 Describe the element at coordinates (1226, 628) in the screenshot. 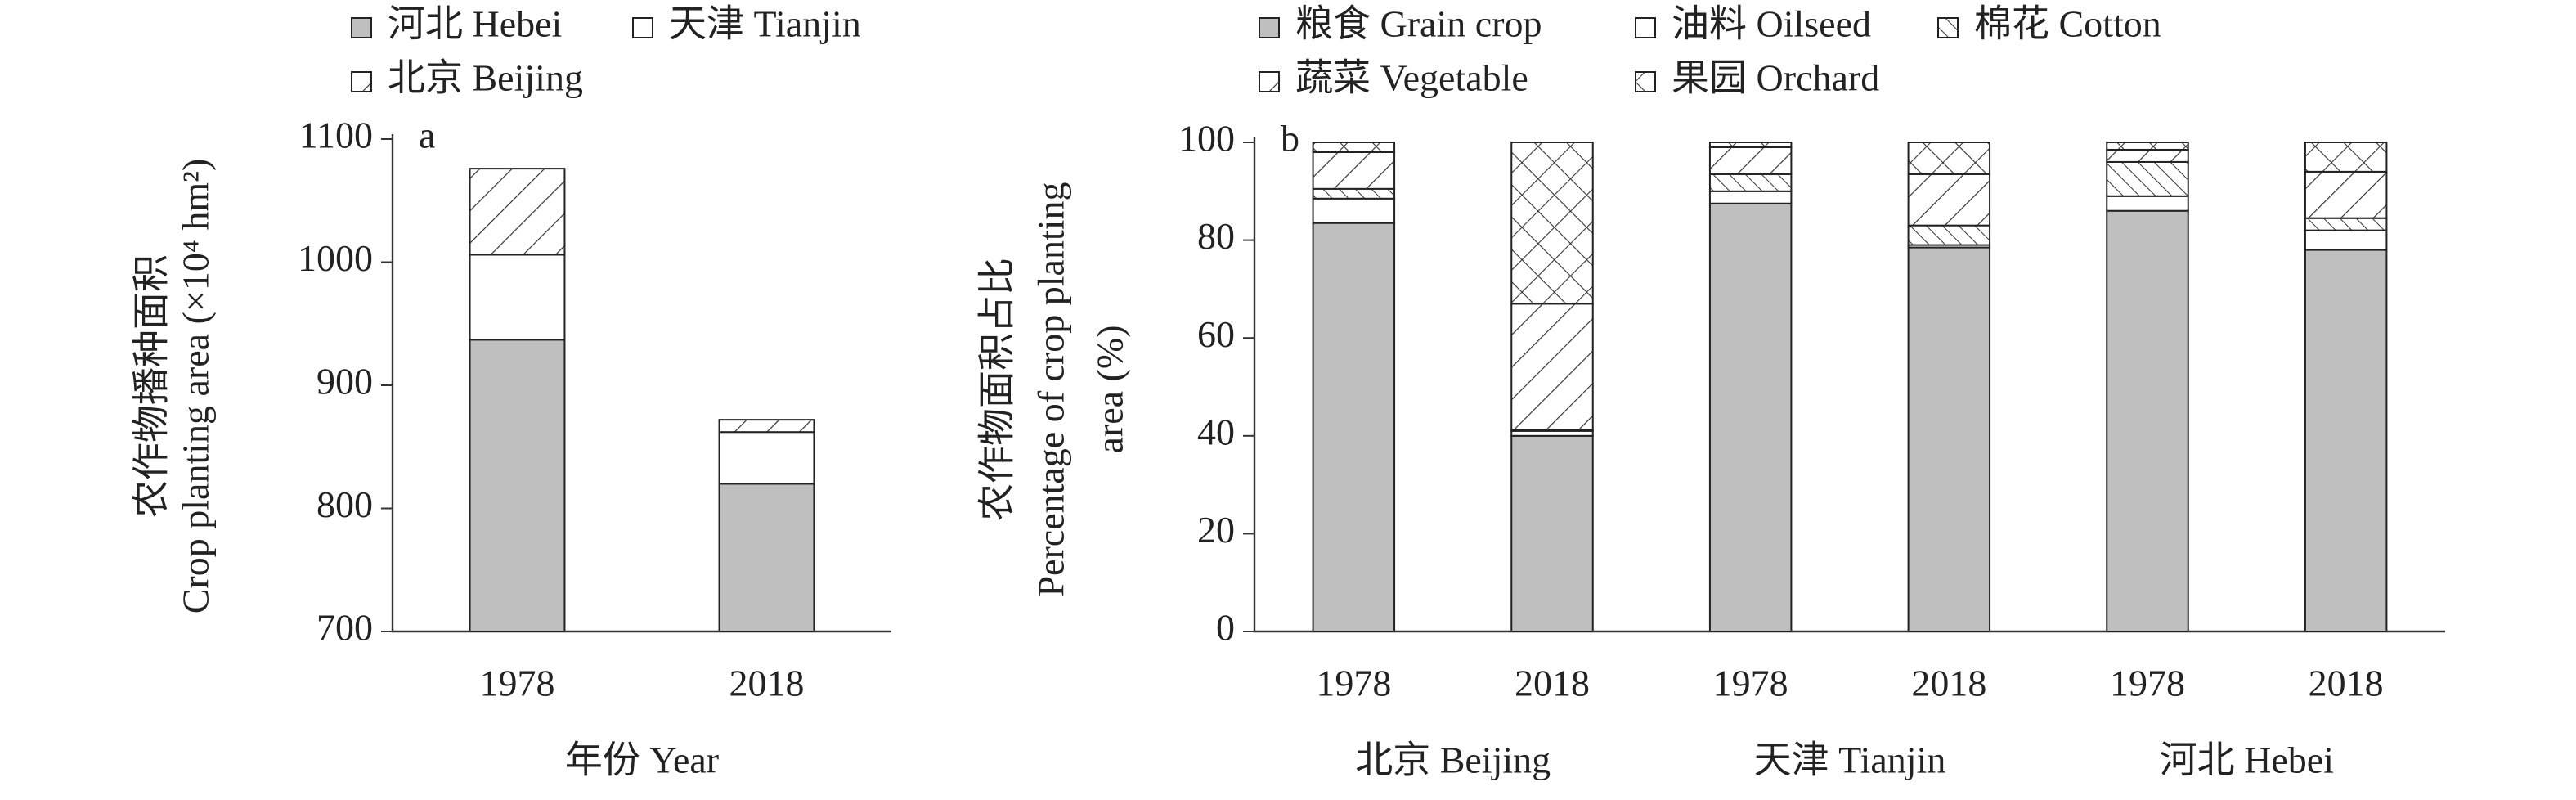

I see `y-tick-label: 0` at that location.